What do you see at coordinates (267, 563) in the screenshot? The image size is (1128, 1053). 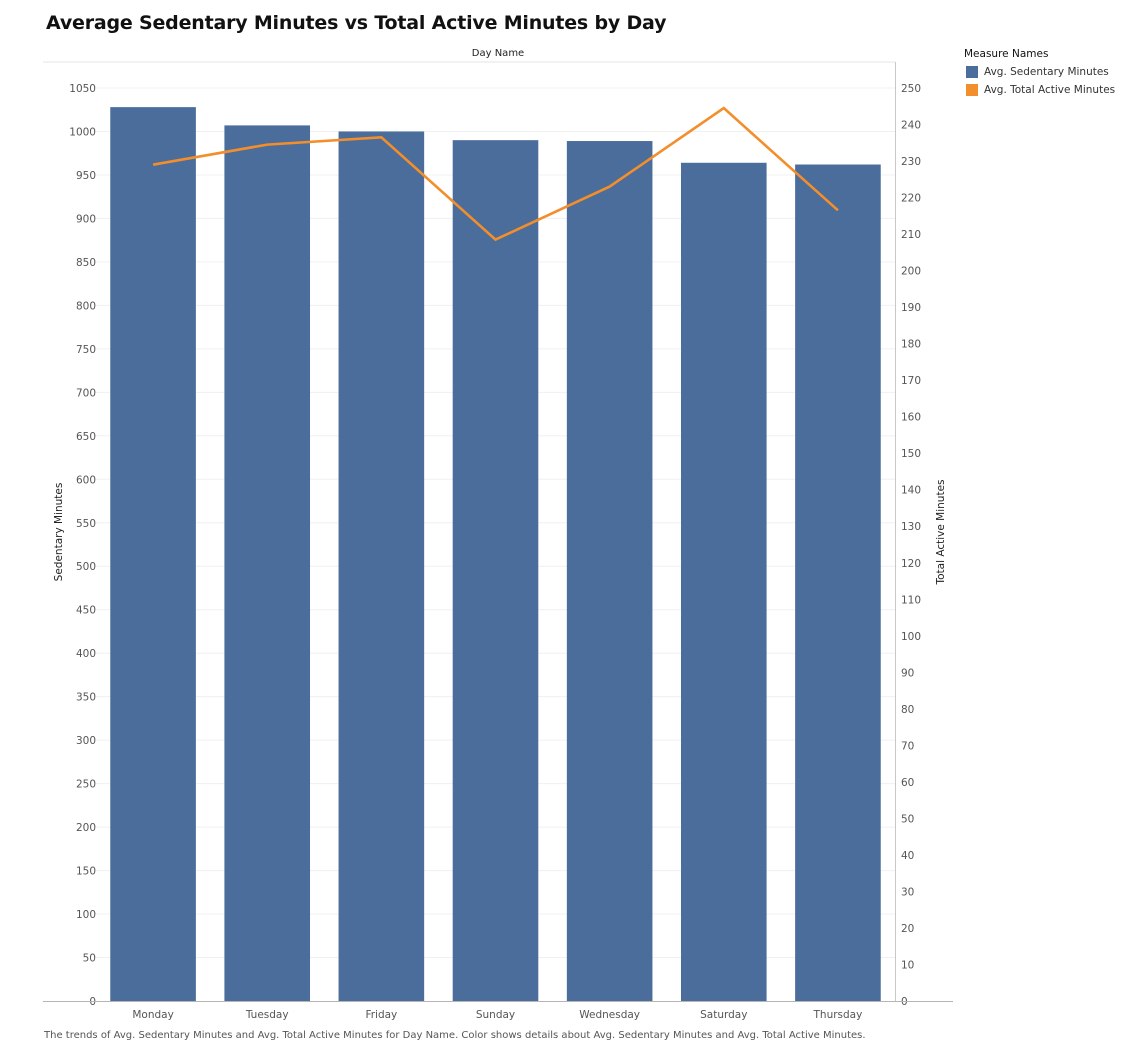 I see `bar-tuesday` at bounding box center [267, 563].